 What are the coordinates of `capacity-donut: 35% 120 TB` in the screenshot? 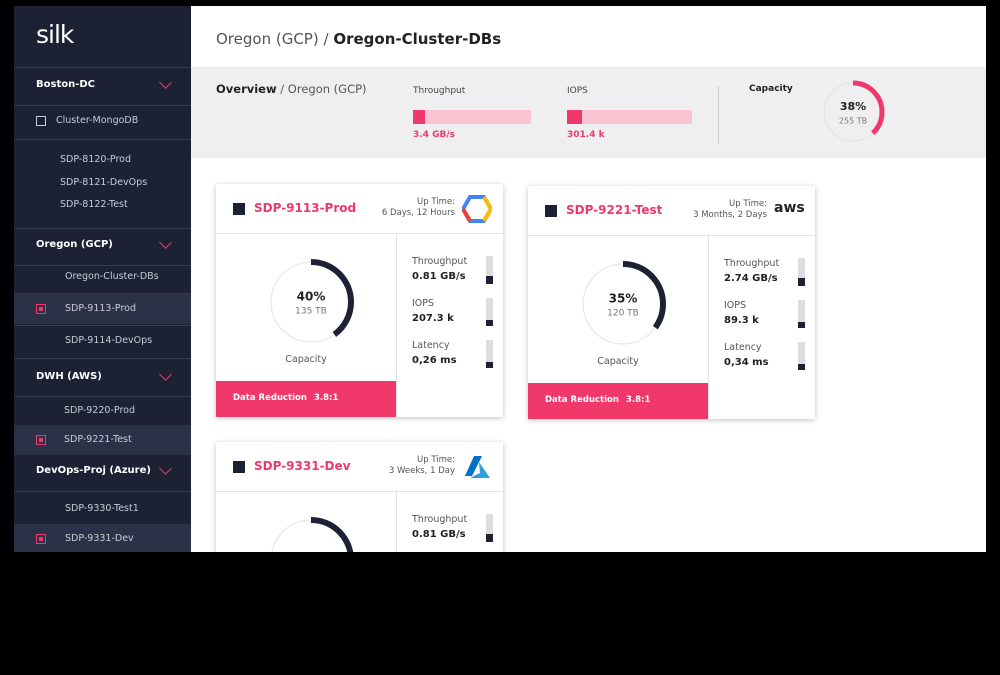 It's located at (623, 304).